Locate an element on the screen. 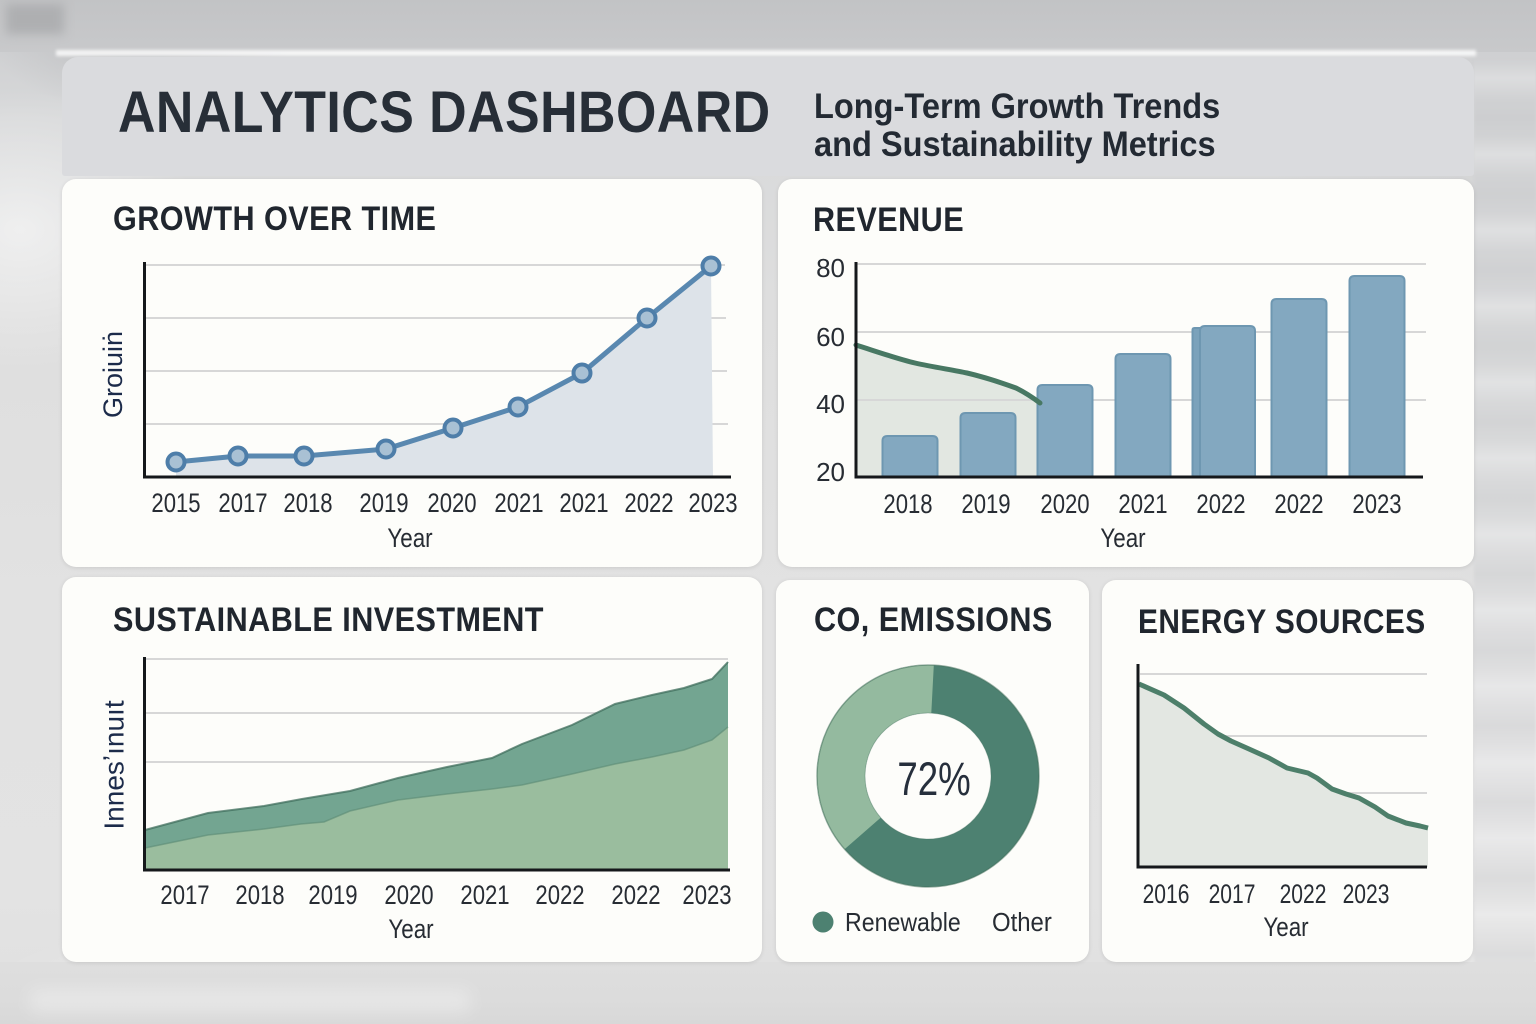  svg-text: 20 is located at coordinates (830, 472).